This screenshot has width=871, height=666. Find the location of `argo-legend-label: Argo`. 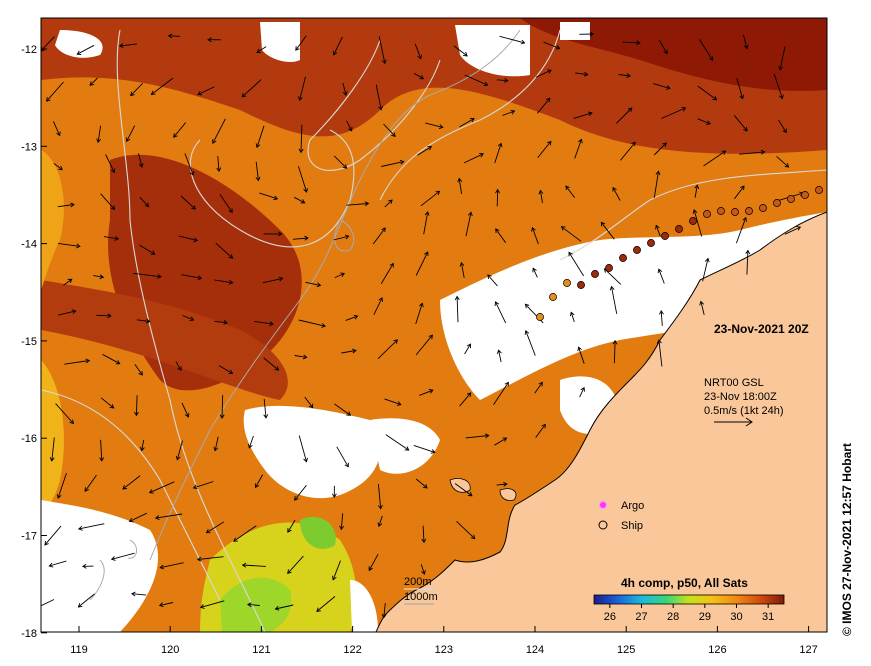

argo-legend-label: Argo is located at coordinates (632, 506).